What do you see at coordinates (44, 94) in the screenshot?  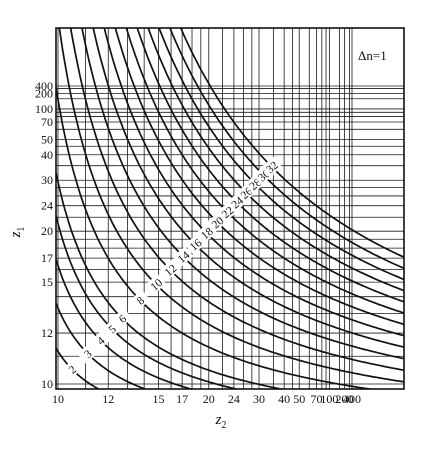 I see `y-tick-label: 200` at bounding box center [44, 94].